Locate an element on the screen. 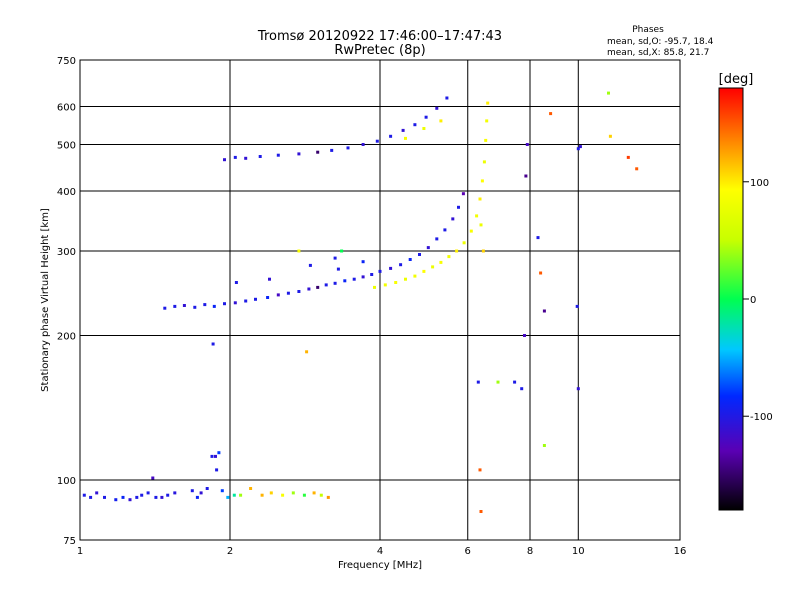 The width and height of the screenshot is (800, 600). colorbar-tick-label: 100 is located at coordinates (759, 183).